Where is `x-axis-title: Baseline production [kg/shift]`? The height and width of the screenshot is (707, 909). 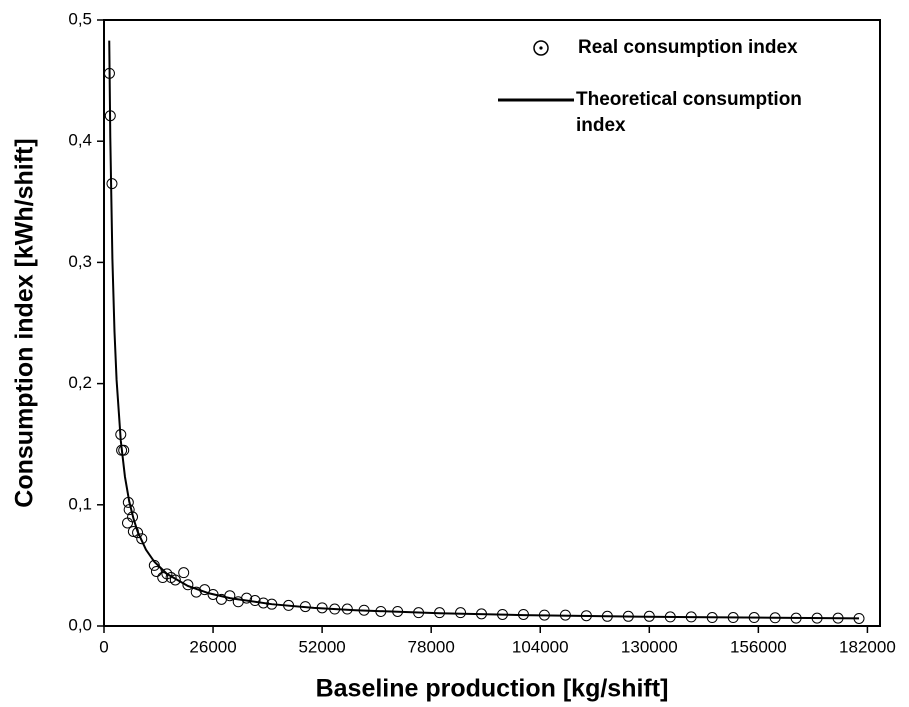
x-axis-title: Baseline production [kg/shift] is located at coordinates (492, 689).